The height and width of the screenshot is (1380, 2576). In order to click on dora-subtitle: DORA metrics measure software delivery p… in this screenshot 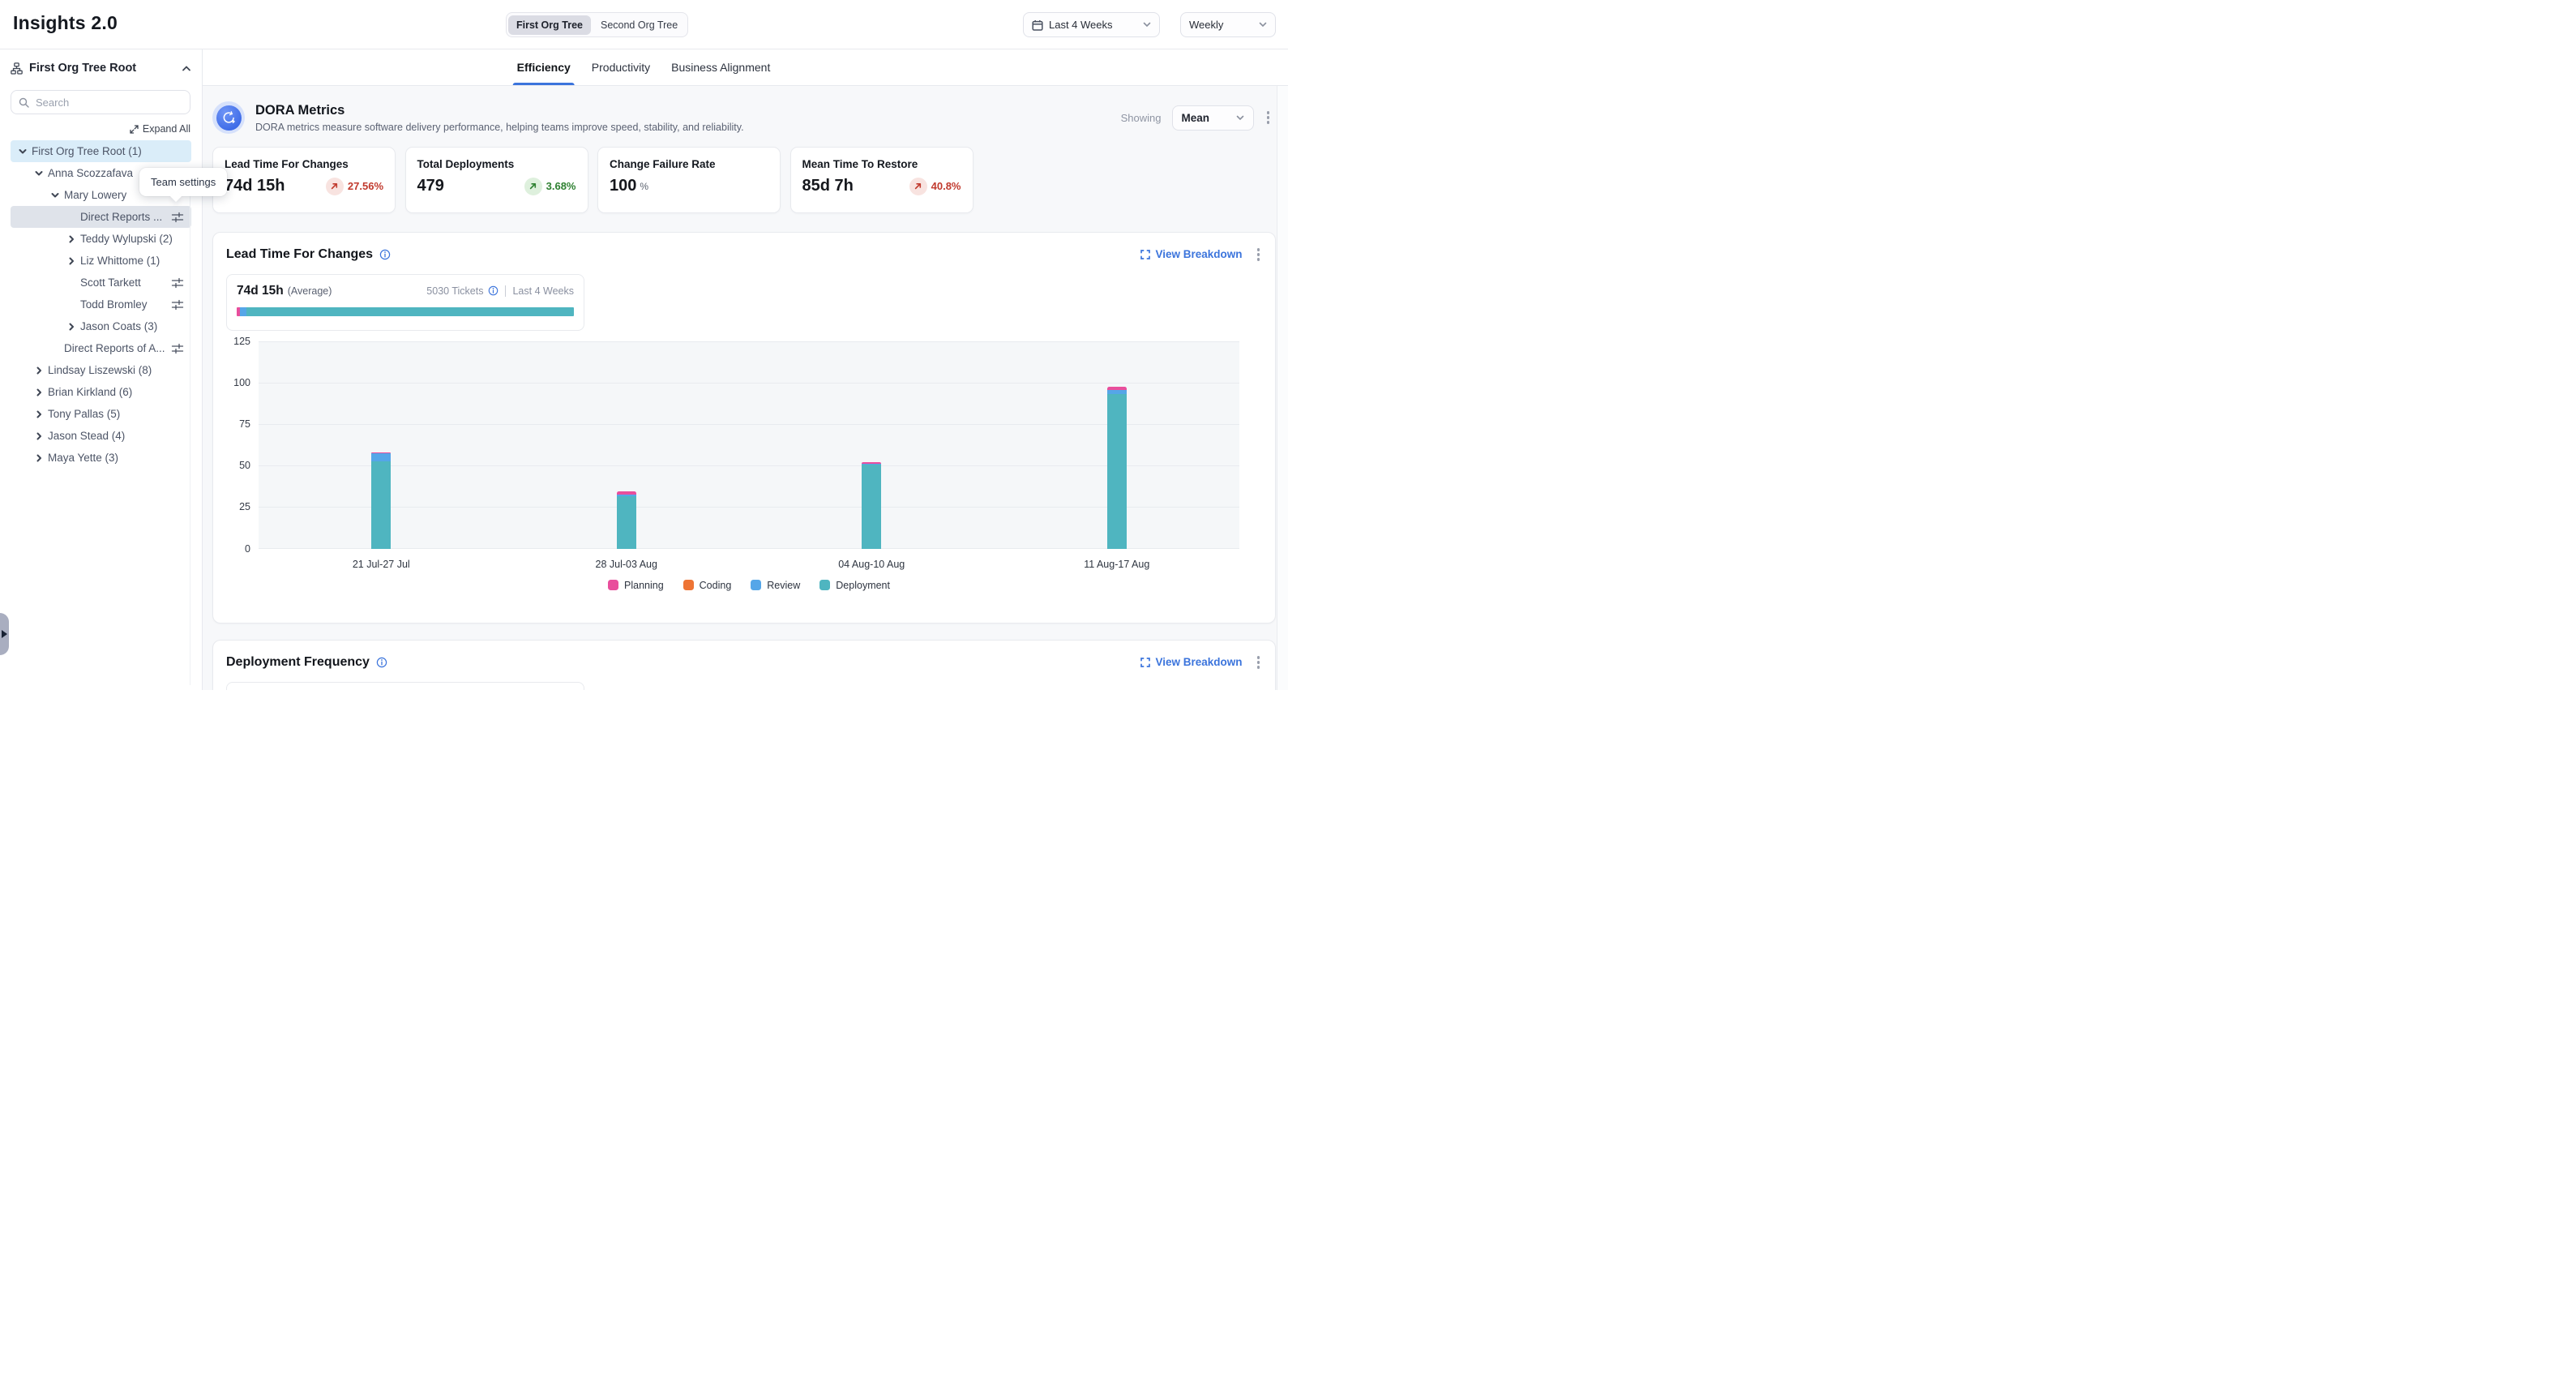, I will do `click(499, 127)`.